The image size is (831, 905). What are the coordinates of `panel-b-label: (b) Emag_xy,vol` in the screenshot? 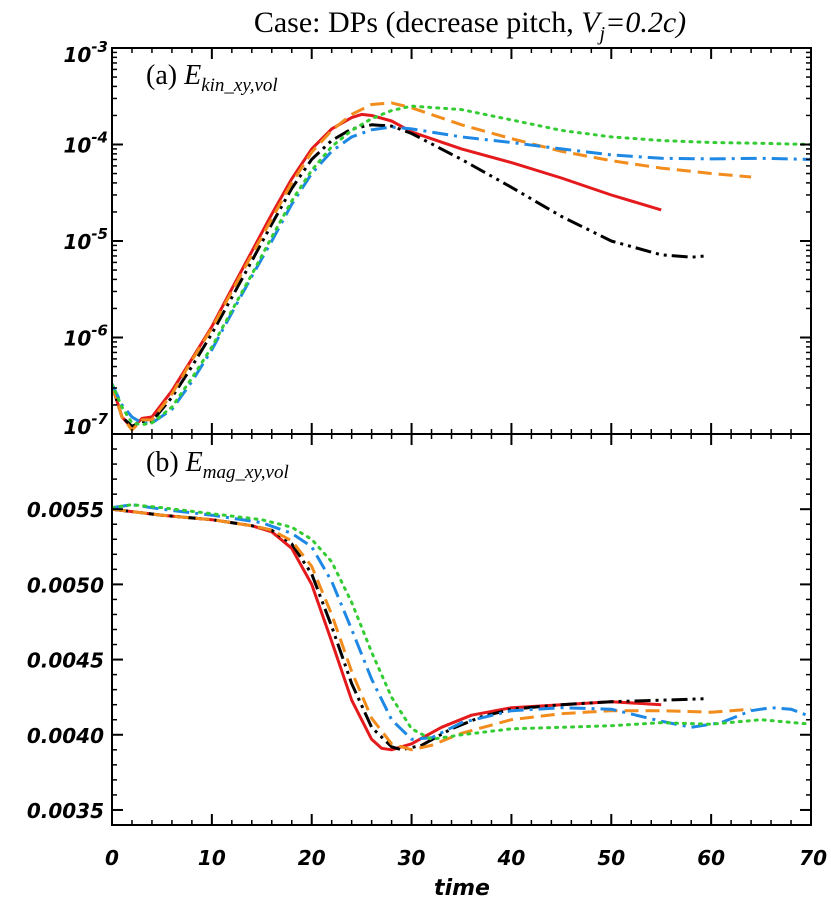 It's located at (217, 465).